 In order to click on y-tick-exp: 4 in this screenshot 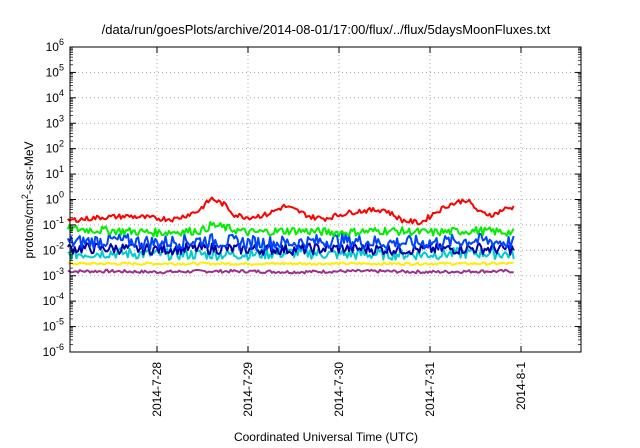, I will do `click(61, 93)`.